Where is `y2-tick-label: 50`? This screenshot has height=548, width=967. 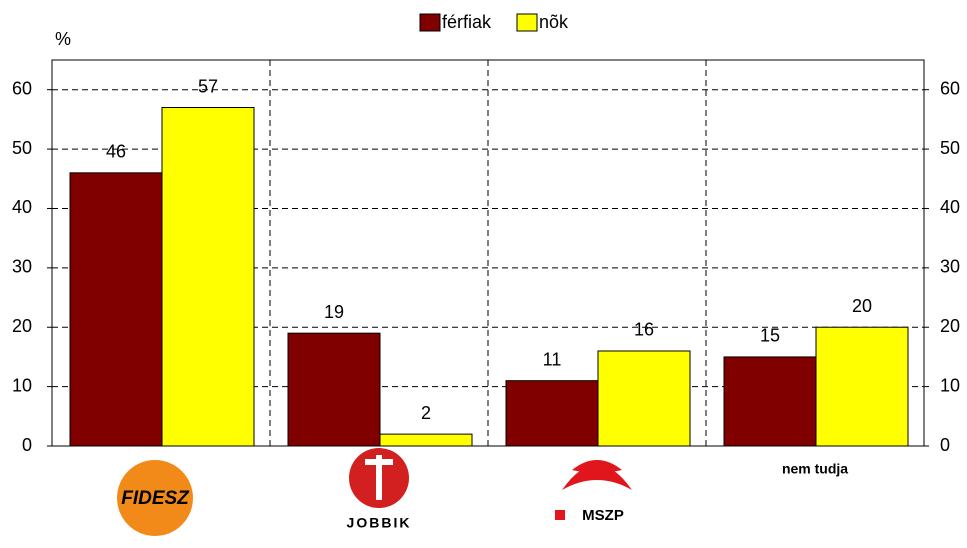
y2-tick-label: 50 is located at coordinates (950, 148).